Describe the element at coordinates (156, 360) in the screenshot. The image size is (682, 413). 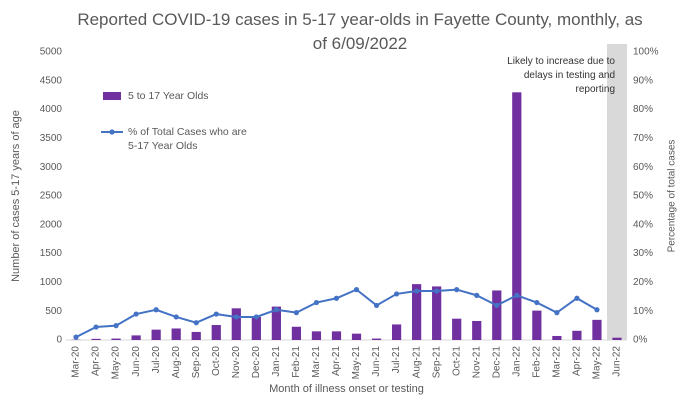
I see `x-tick-label: Jul-20` at that location.